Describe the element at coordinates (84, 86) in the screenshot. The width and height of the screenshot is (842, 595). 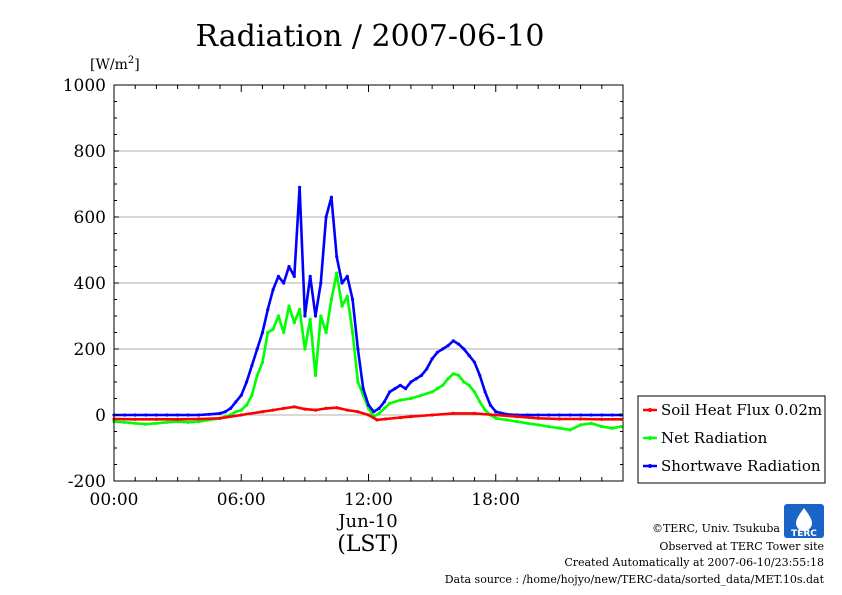
I see `y-tick-label: 1000` at that location.